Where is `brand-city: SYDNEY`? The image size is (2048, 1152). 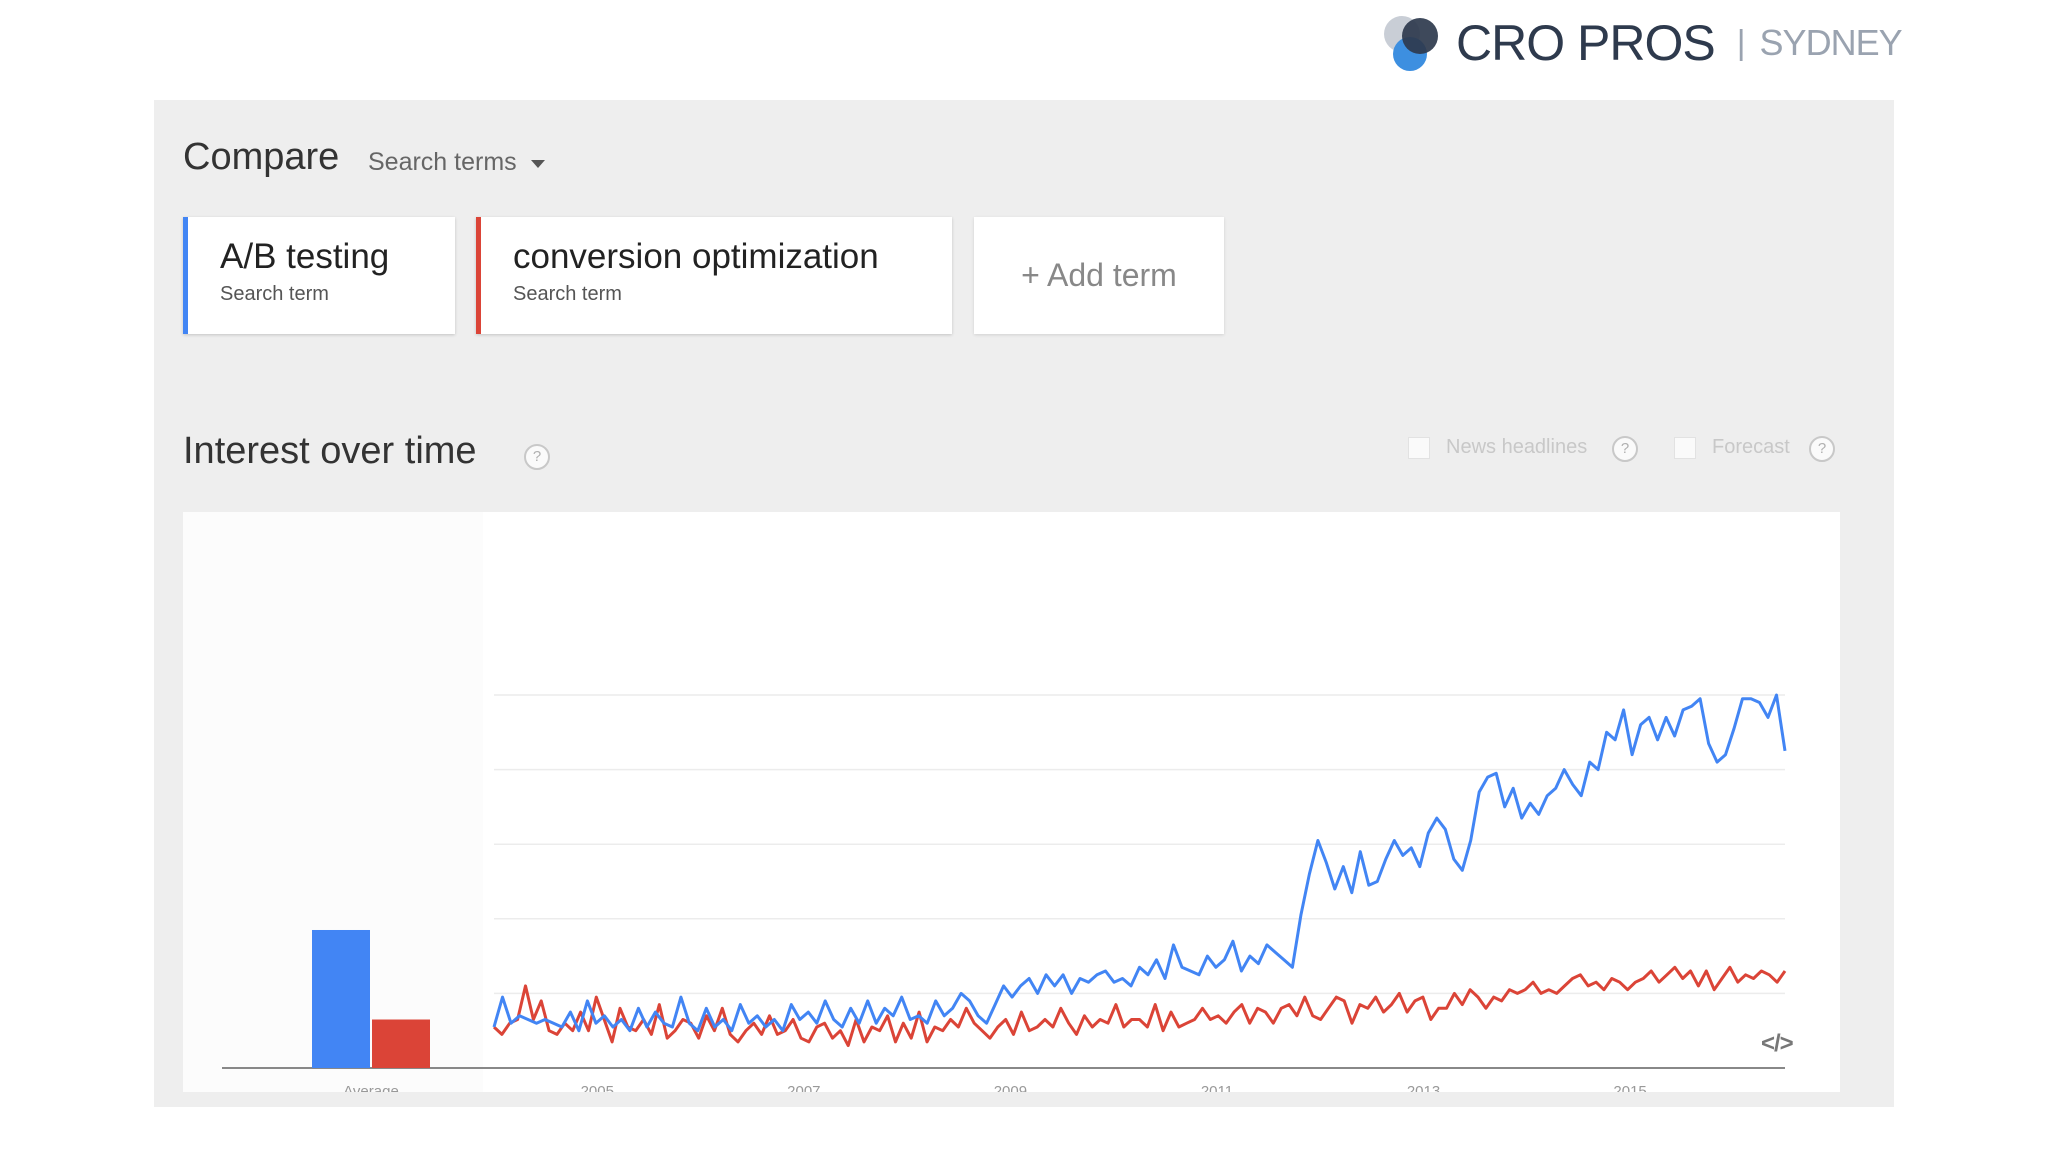
brand-city: SYDNEY is located at coordinates (1831, 42).